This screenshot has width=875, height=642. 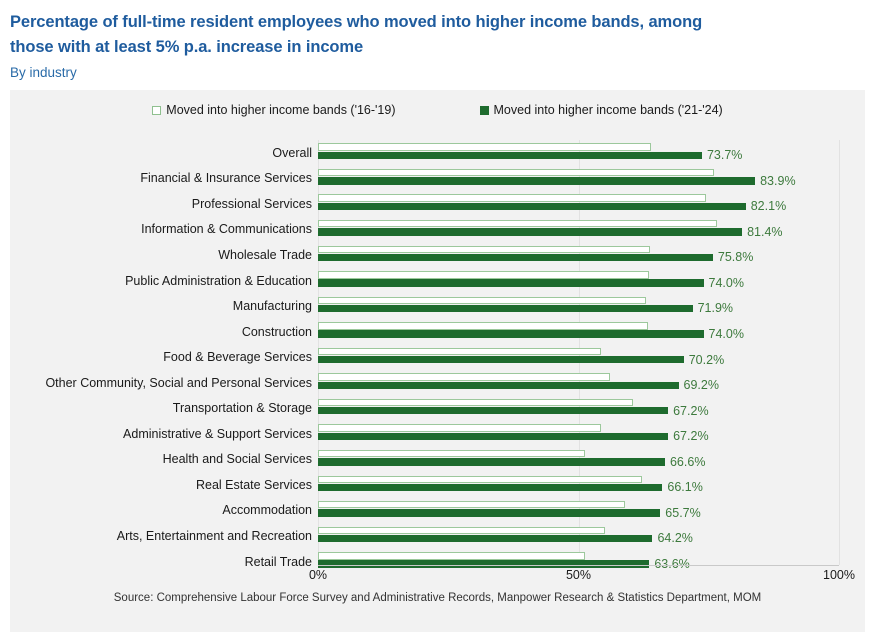 What do you see at coordinates (272, 306) in the screenshot?
I see `category-label: Manufacturing` at bounding box center [272, 306].